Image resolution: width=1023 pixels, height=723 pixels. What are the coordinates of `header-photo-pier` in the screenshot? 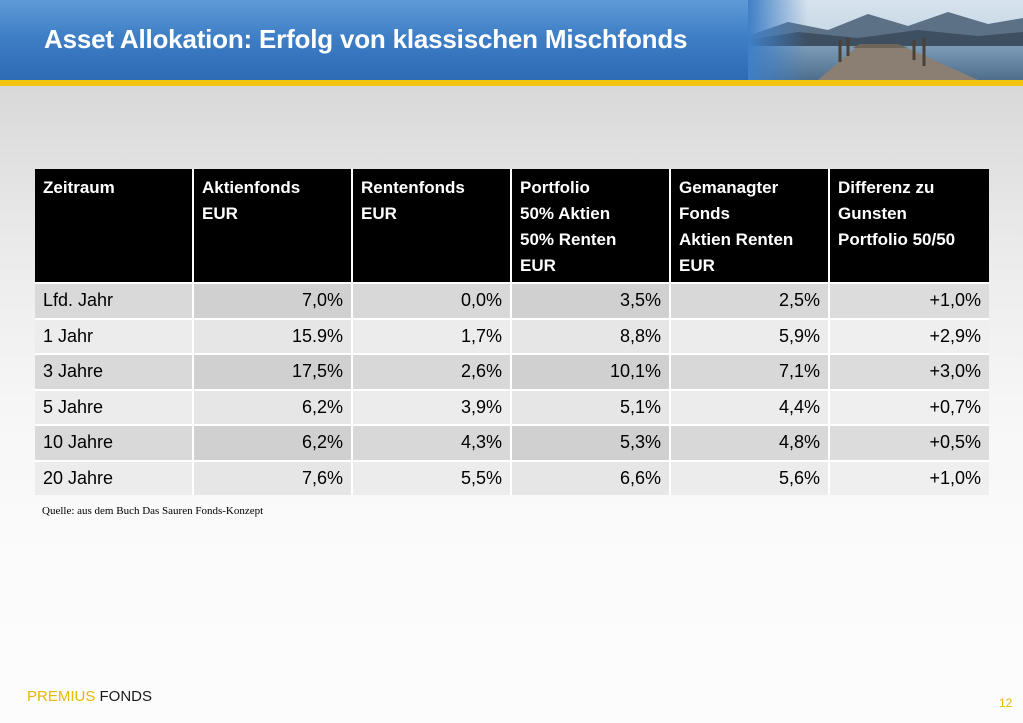 It's located at (885, 40).